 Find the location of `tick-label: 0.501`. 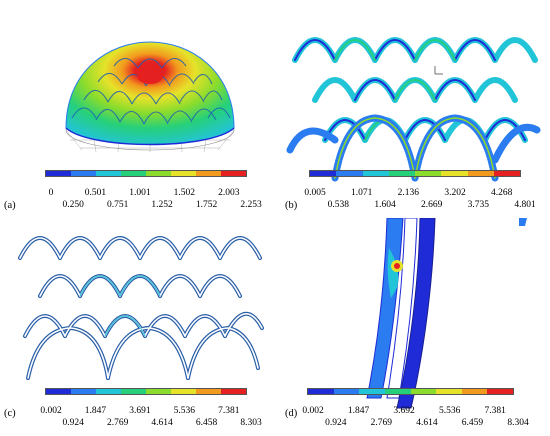

tick-label: 0.501 is located at coordinates (95, 193).